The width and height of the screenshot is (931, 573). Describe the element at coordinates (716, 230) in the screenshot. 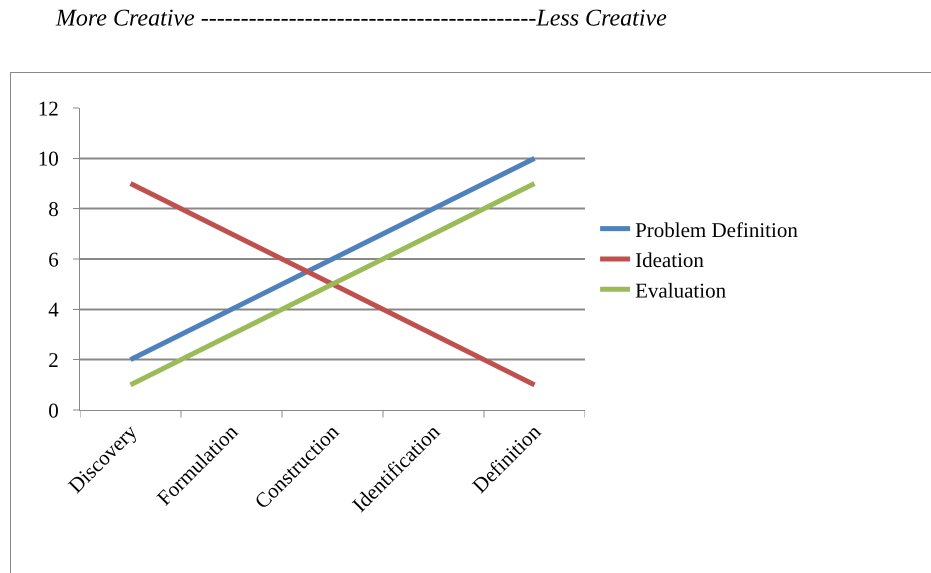

I see `legend-label: Problem Definition` at that location.